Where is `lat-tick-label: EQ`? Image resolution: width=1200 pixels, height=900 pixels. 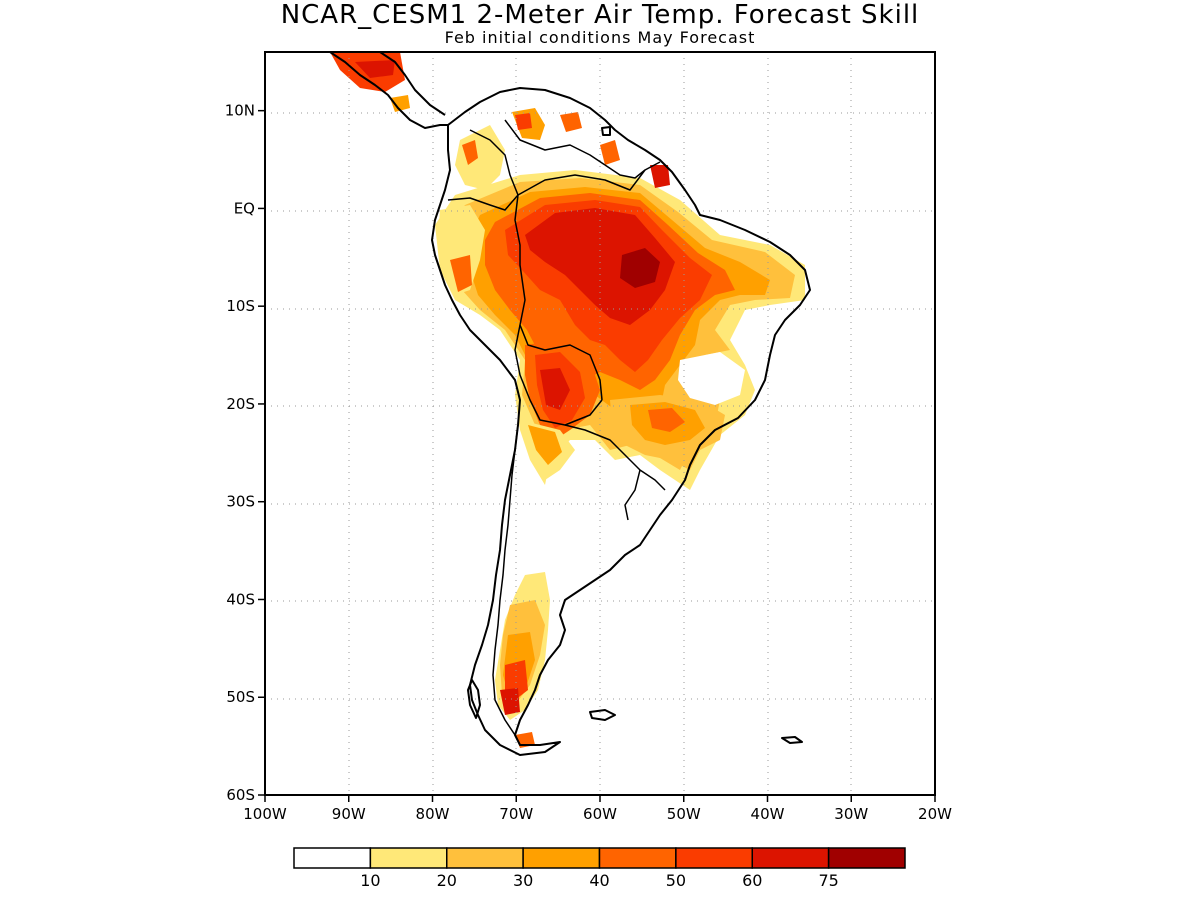
lat-tick-label: EQ is located at coordinates (244, 208).